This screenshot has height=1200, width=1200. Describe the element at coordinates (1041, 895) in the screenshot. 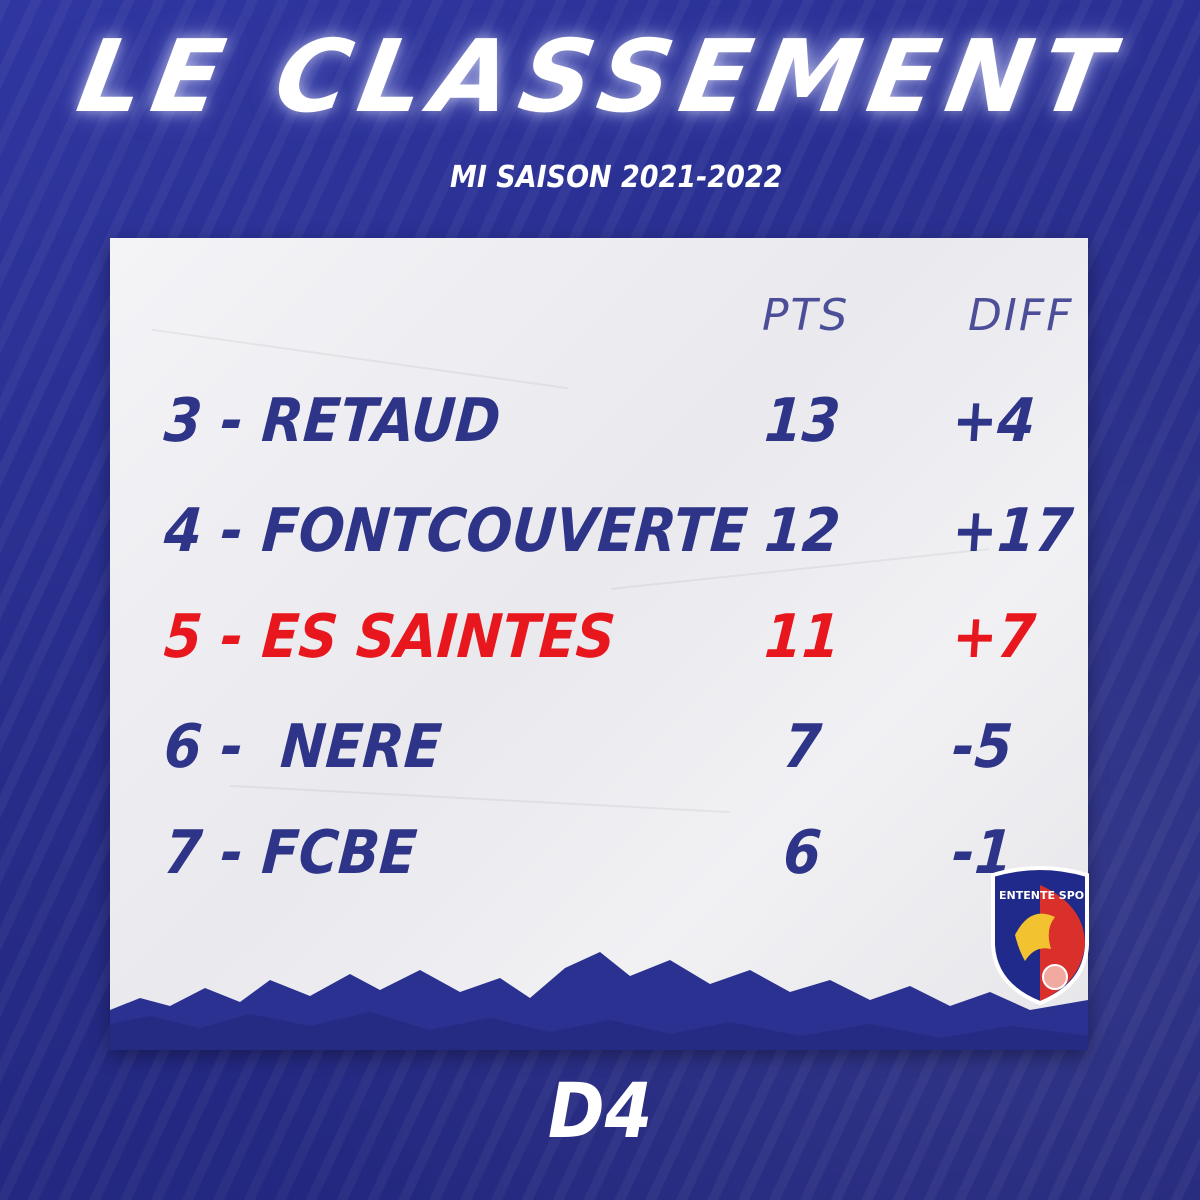

I see `svg-text: ENTENTE SPO` at that location.